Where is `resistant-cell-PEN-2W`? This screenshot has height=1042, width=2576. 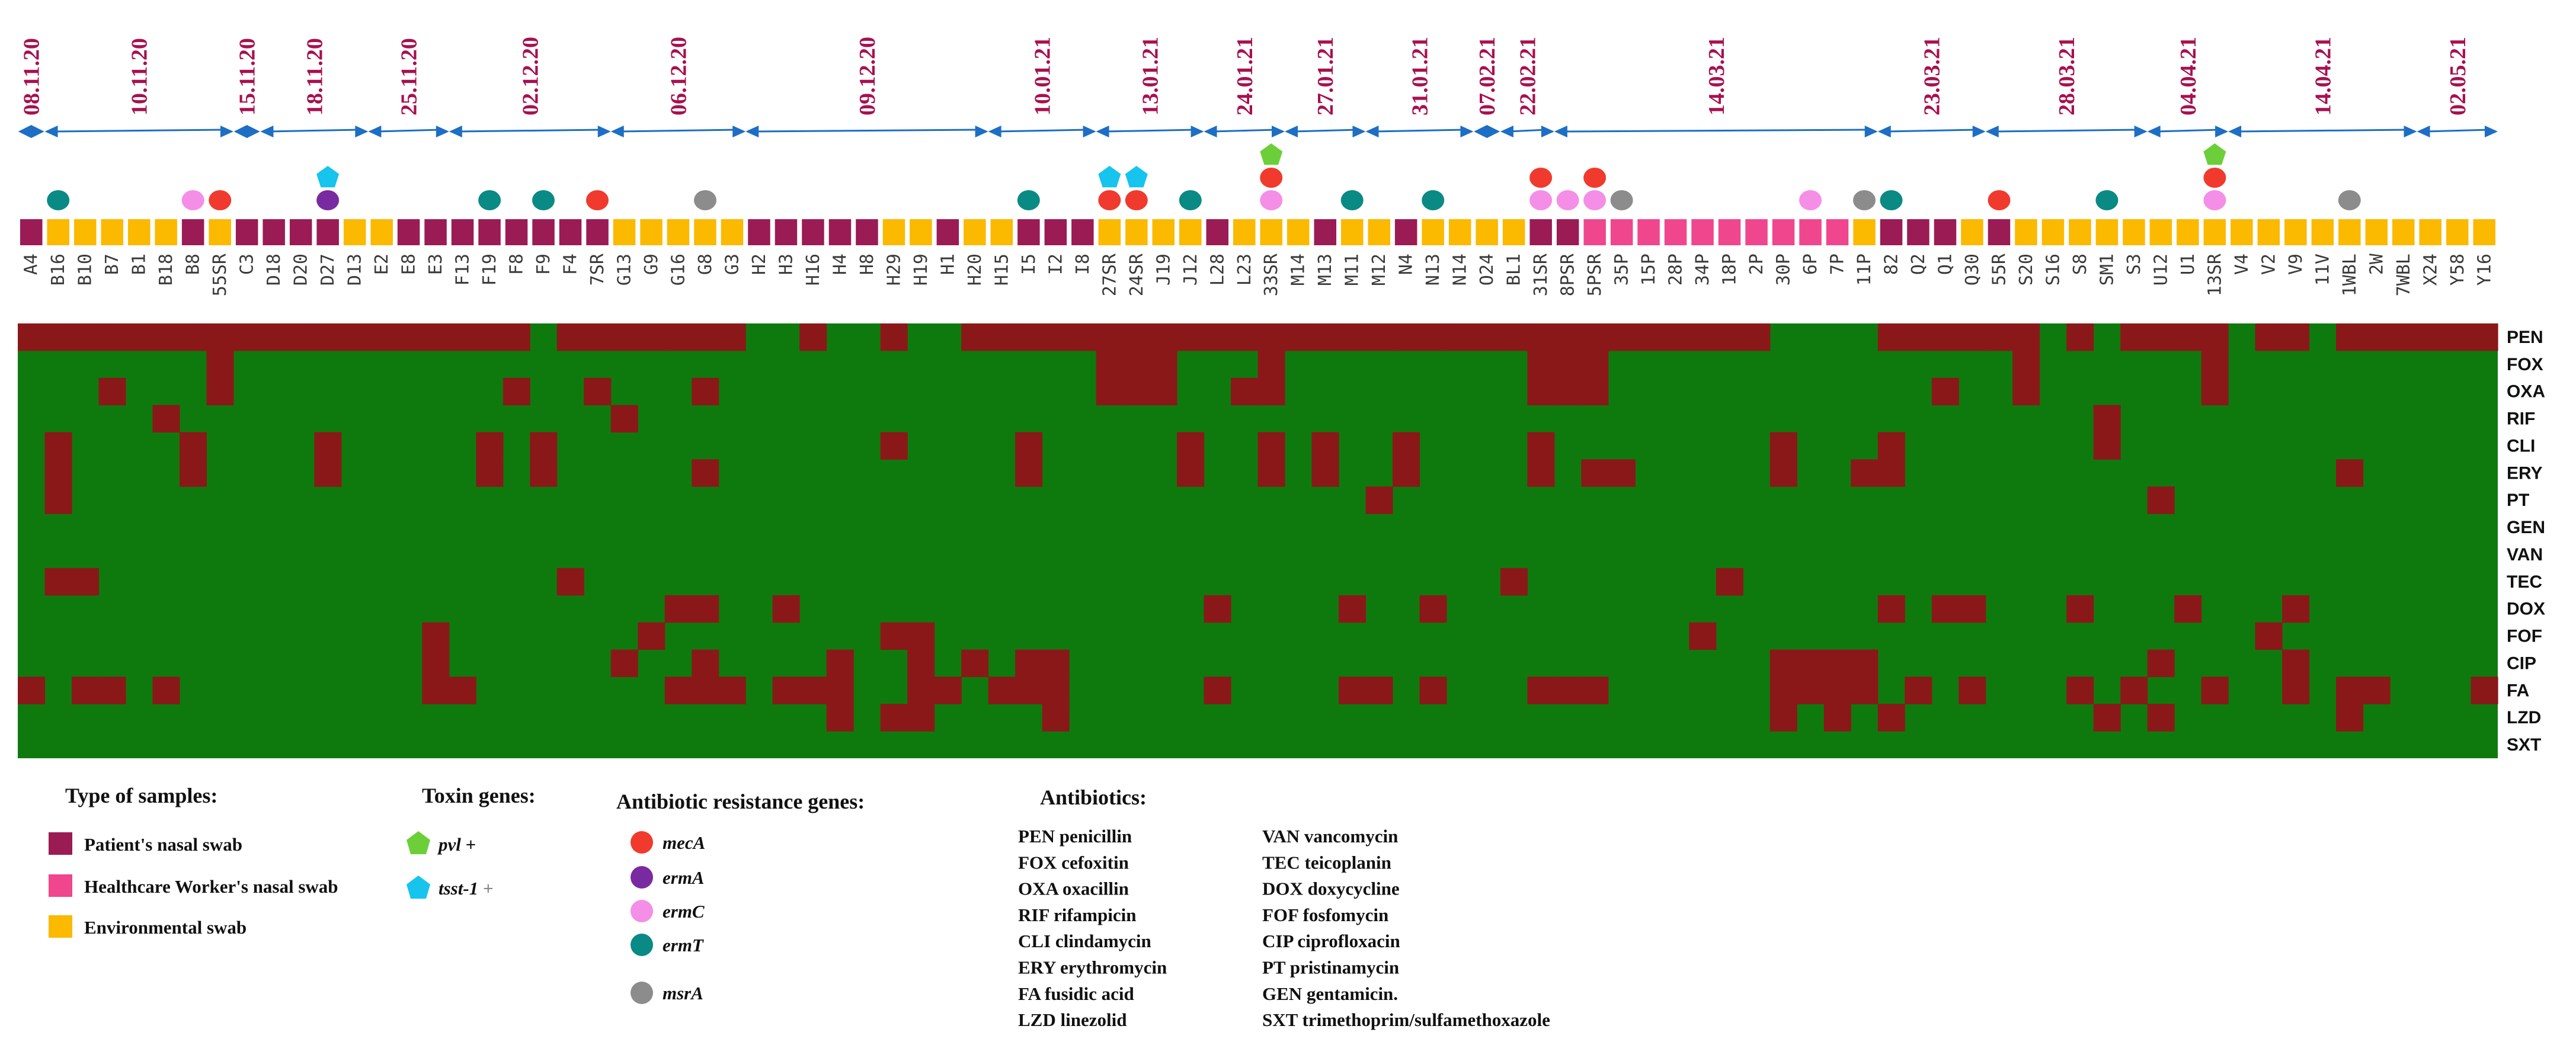 resistant-cell-PEN-2W is located at coordinates (2377, 337).